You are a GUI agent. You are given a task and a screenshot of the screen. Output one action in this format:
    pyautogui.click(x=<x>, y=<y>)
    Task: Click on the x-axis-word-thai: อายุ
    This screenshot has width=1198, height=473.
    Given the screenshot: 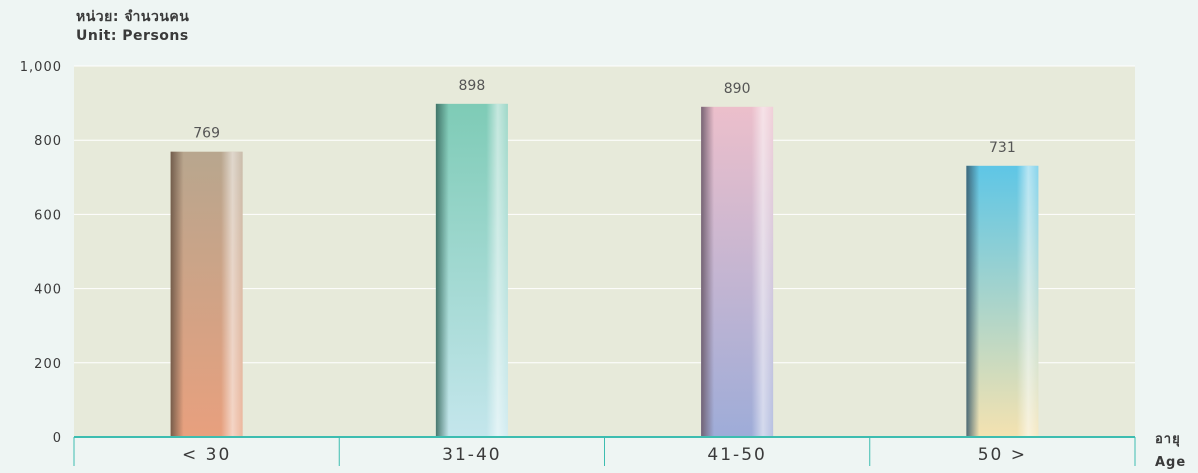 What is the action you would take?
    pyautogui.click(x=1168, y=439)
    